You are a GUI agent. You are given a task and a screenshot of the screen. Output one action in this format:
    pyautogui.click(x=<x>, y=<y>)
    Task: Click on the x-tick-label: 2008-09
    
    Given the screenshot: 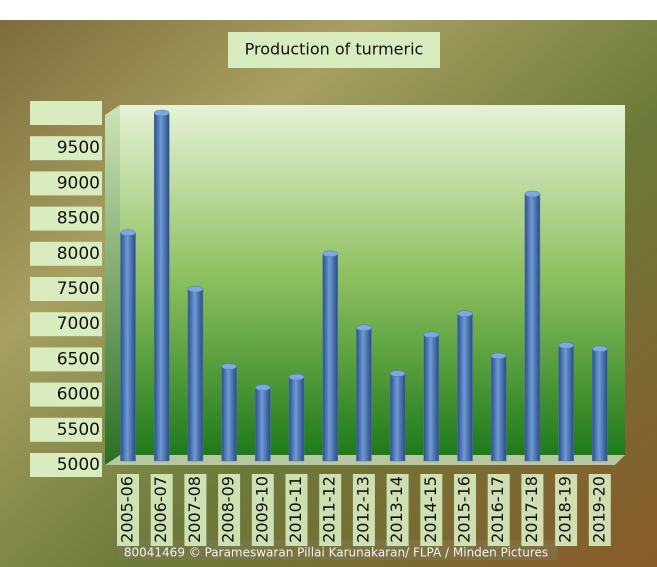 What is the action you would take?
    pyautogui.click(x=228, y=509)
    